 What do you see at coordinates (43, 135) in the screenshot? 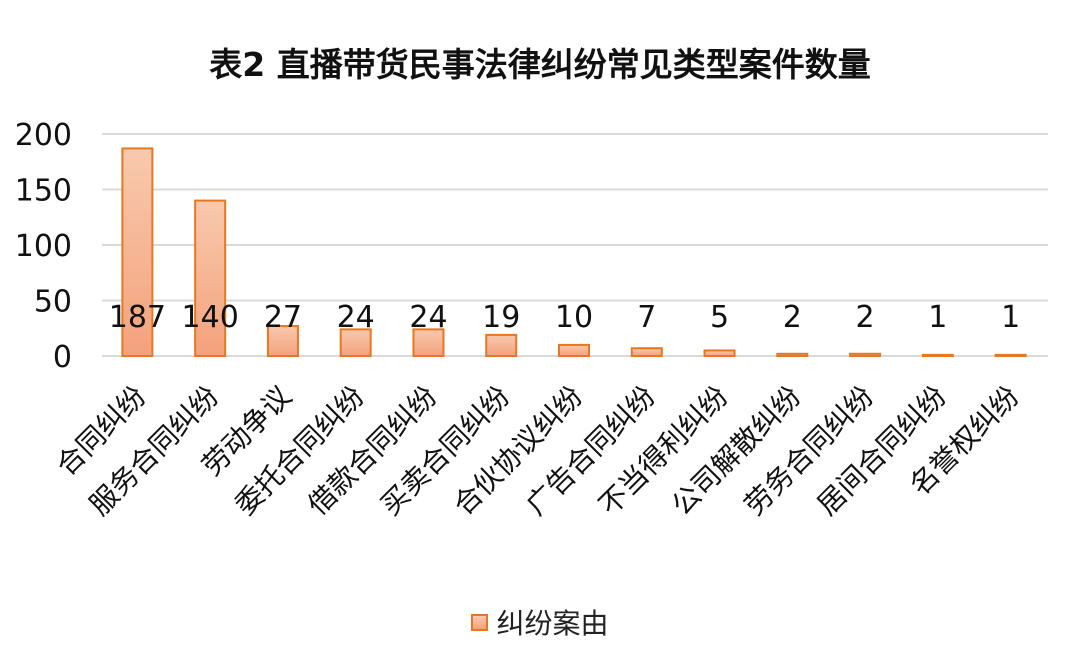
I see `y-tick-label: 200` at bounding box center [43, 135].